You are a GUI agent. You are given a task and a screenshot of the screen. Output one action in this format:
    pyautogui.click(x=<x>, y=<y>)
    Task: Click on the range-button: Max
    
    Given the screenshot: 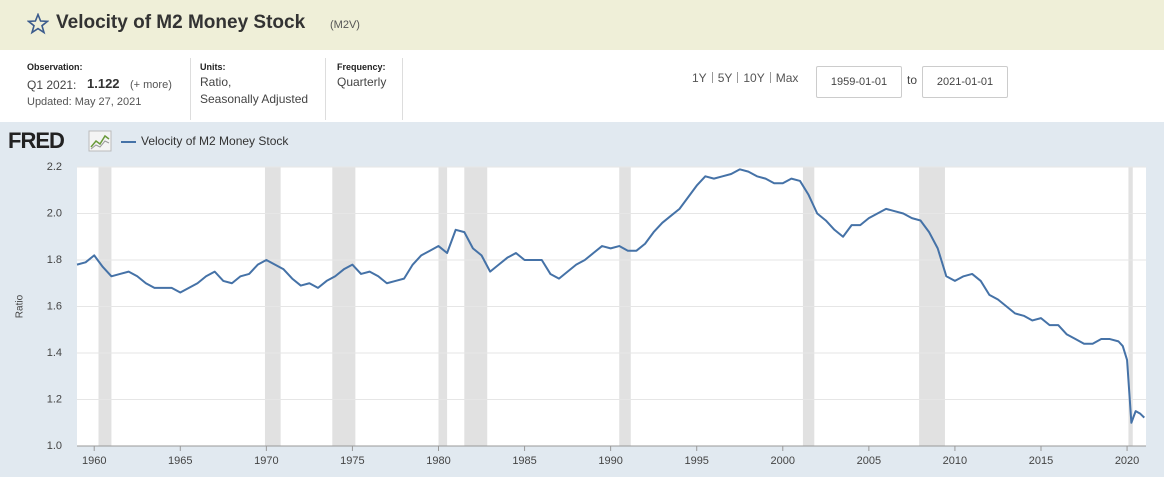 What is the action you would take?
    pyautogui.click(x=787, y=78)
    